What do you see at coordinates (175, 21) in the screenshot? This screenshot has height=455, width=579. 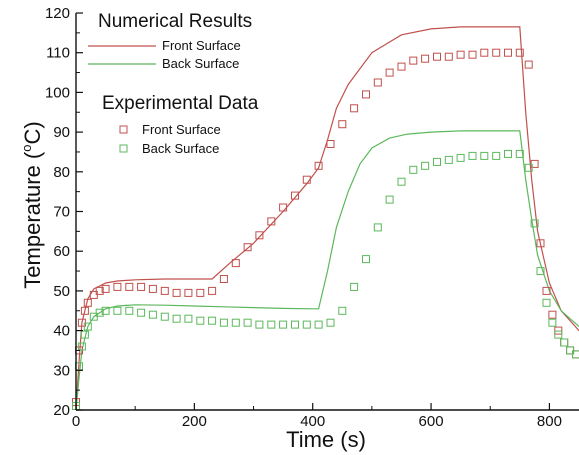 I see `legend-numerical-heading: Numerical Results` at bounding box center [175, 21].